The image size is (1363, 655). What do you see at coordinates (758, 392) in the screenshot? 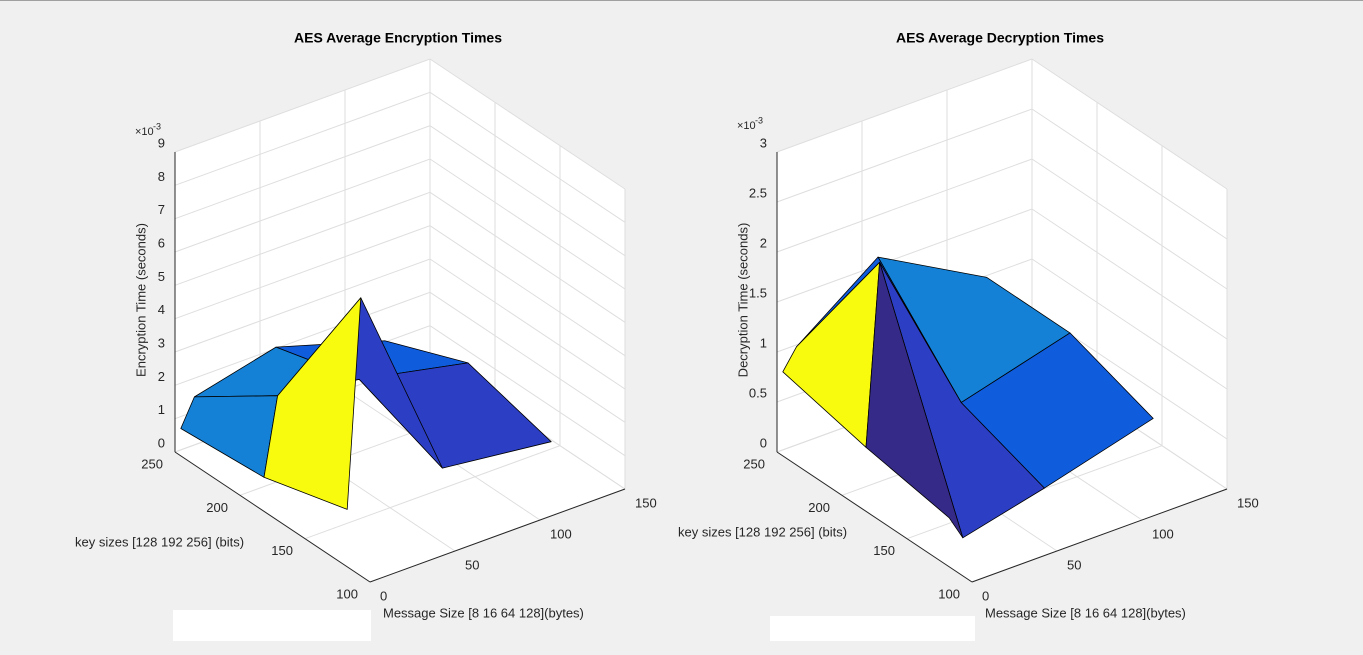
I see `z-tick-label: 0.5` at bounding box center [758, 392].